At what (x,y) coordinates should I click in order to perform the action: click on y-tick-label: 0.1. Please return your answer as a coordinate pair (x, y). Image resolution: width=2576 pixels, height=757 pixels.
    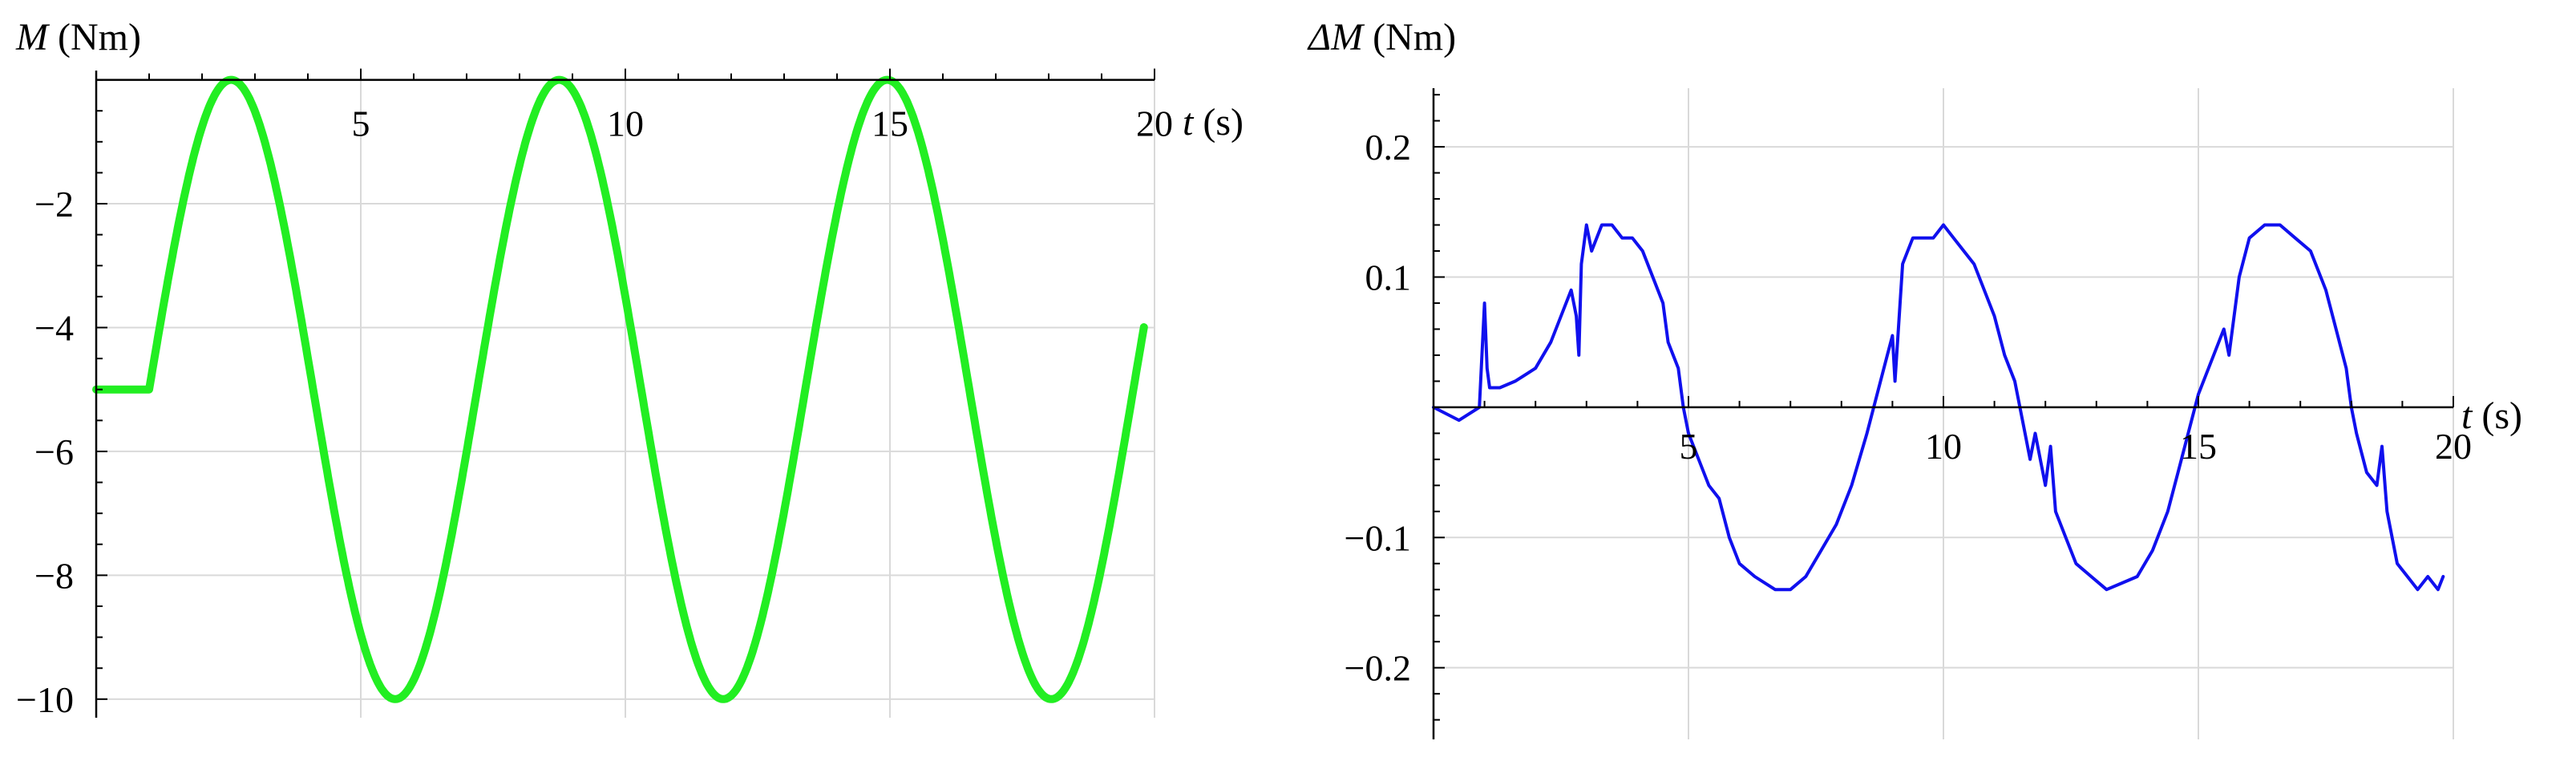
    Looking at the image, I should click on (1388, 278).